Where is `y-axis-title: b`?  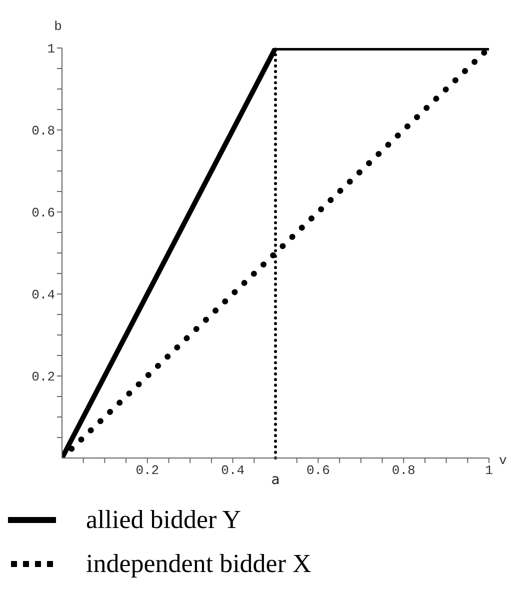
y-axis-title: b is located at coordinates (58, 26).